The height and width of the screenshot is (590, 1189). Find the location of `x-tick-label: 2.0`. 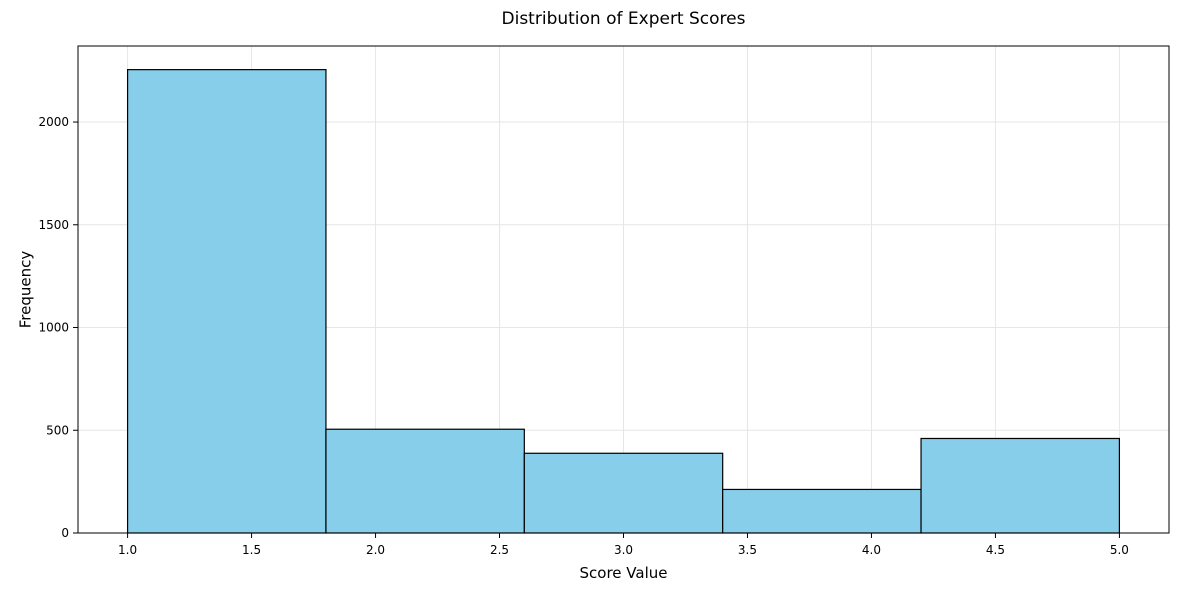

x-tick-label: 2.0 is located at coordinates (375, 550).